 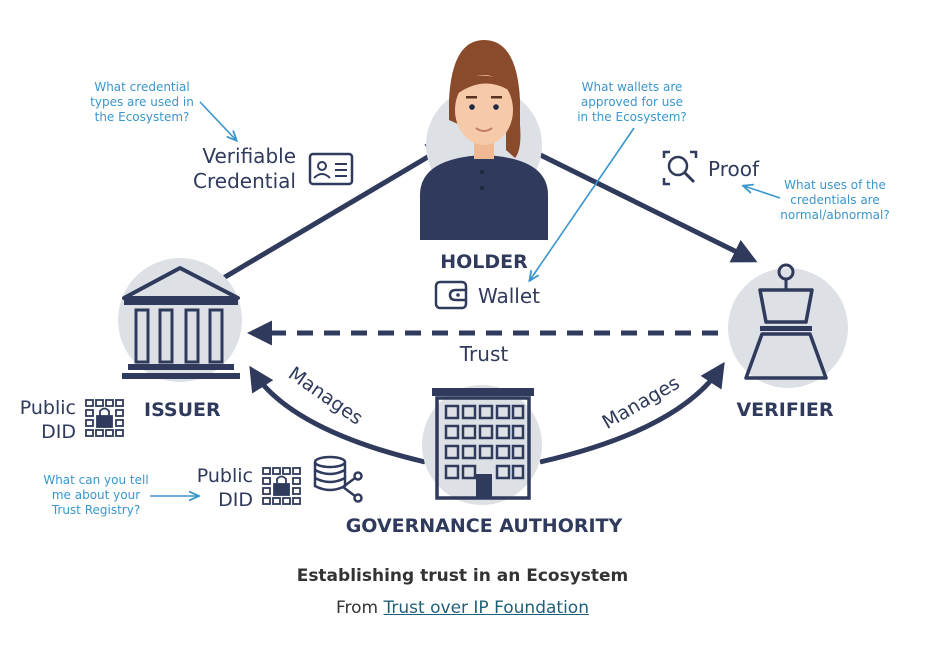 I want to click on svg-text: types are used in, so click(x=142, y=102).